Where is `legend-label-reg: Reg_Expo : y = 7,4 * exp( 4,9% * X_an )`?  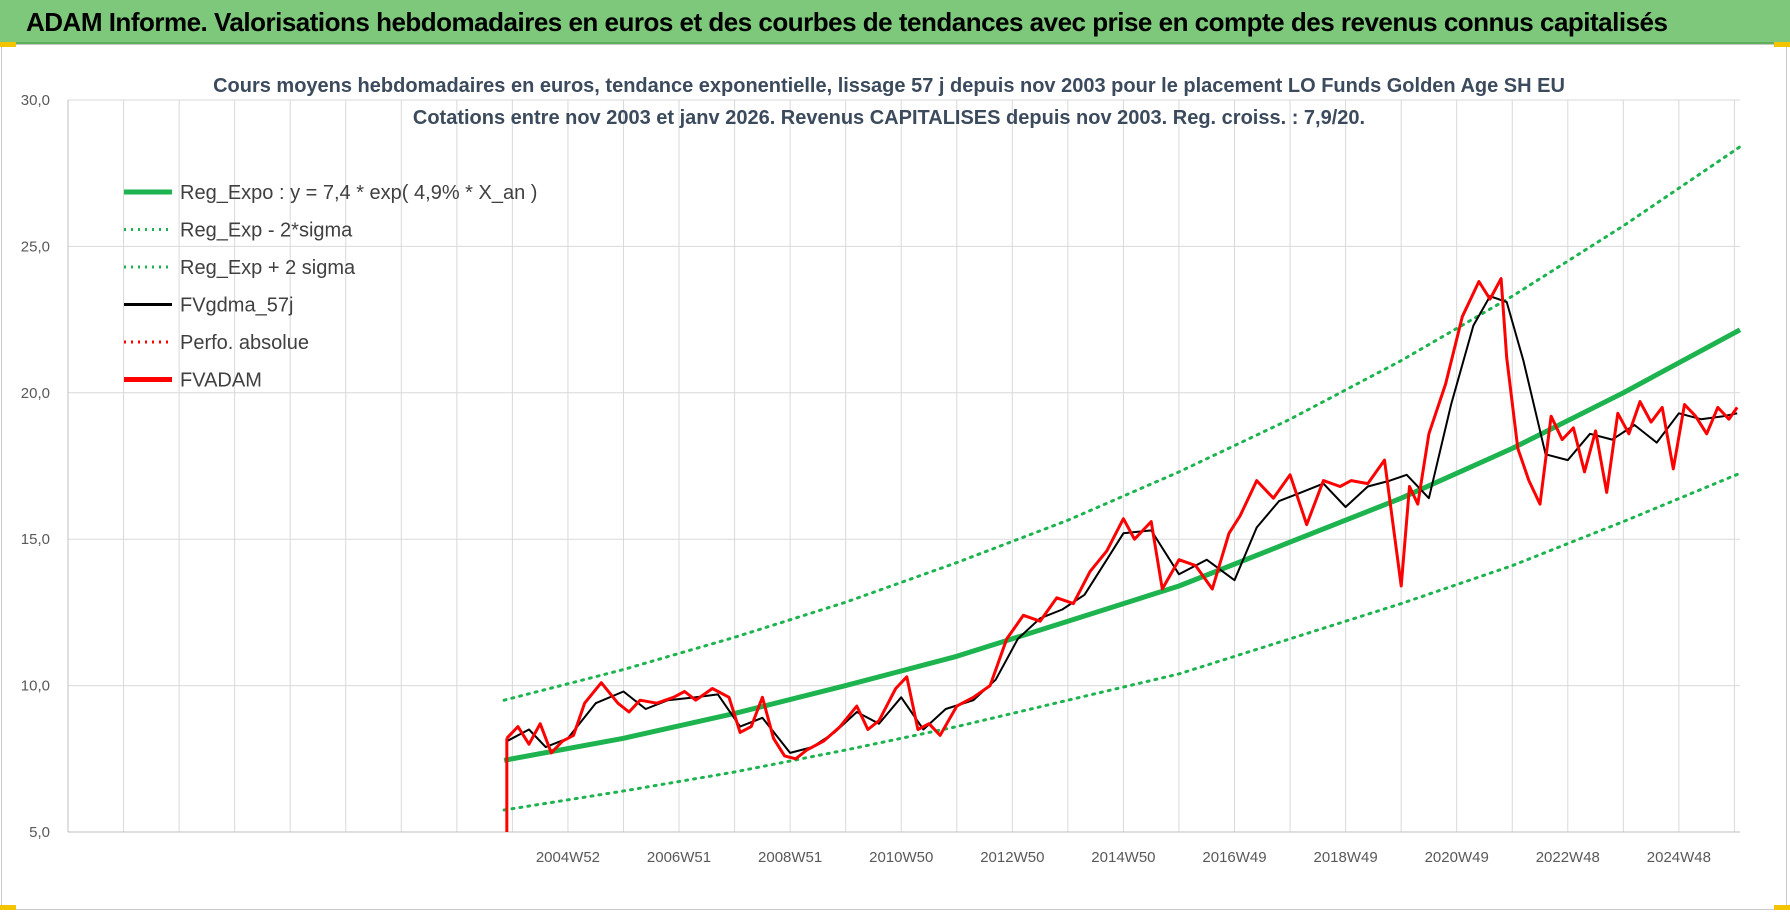
legend-label-reg: Reg_Expo : y = 7,4 * exp( 4,9% * X_an ) is located at coordinates (358, 193).